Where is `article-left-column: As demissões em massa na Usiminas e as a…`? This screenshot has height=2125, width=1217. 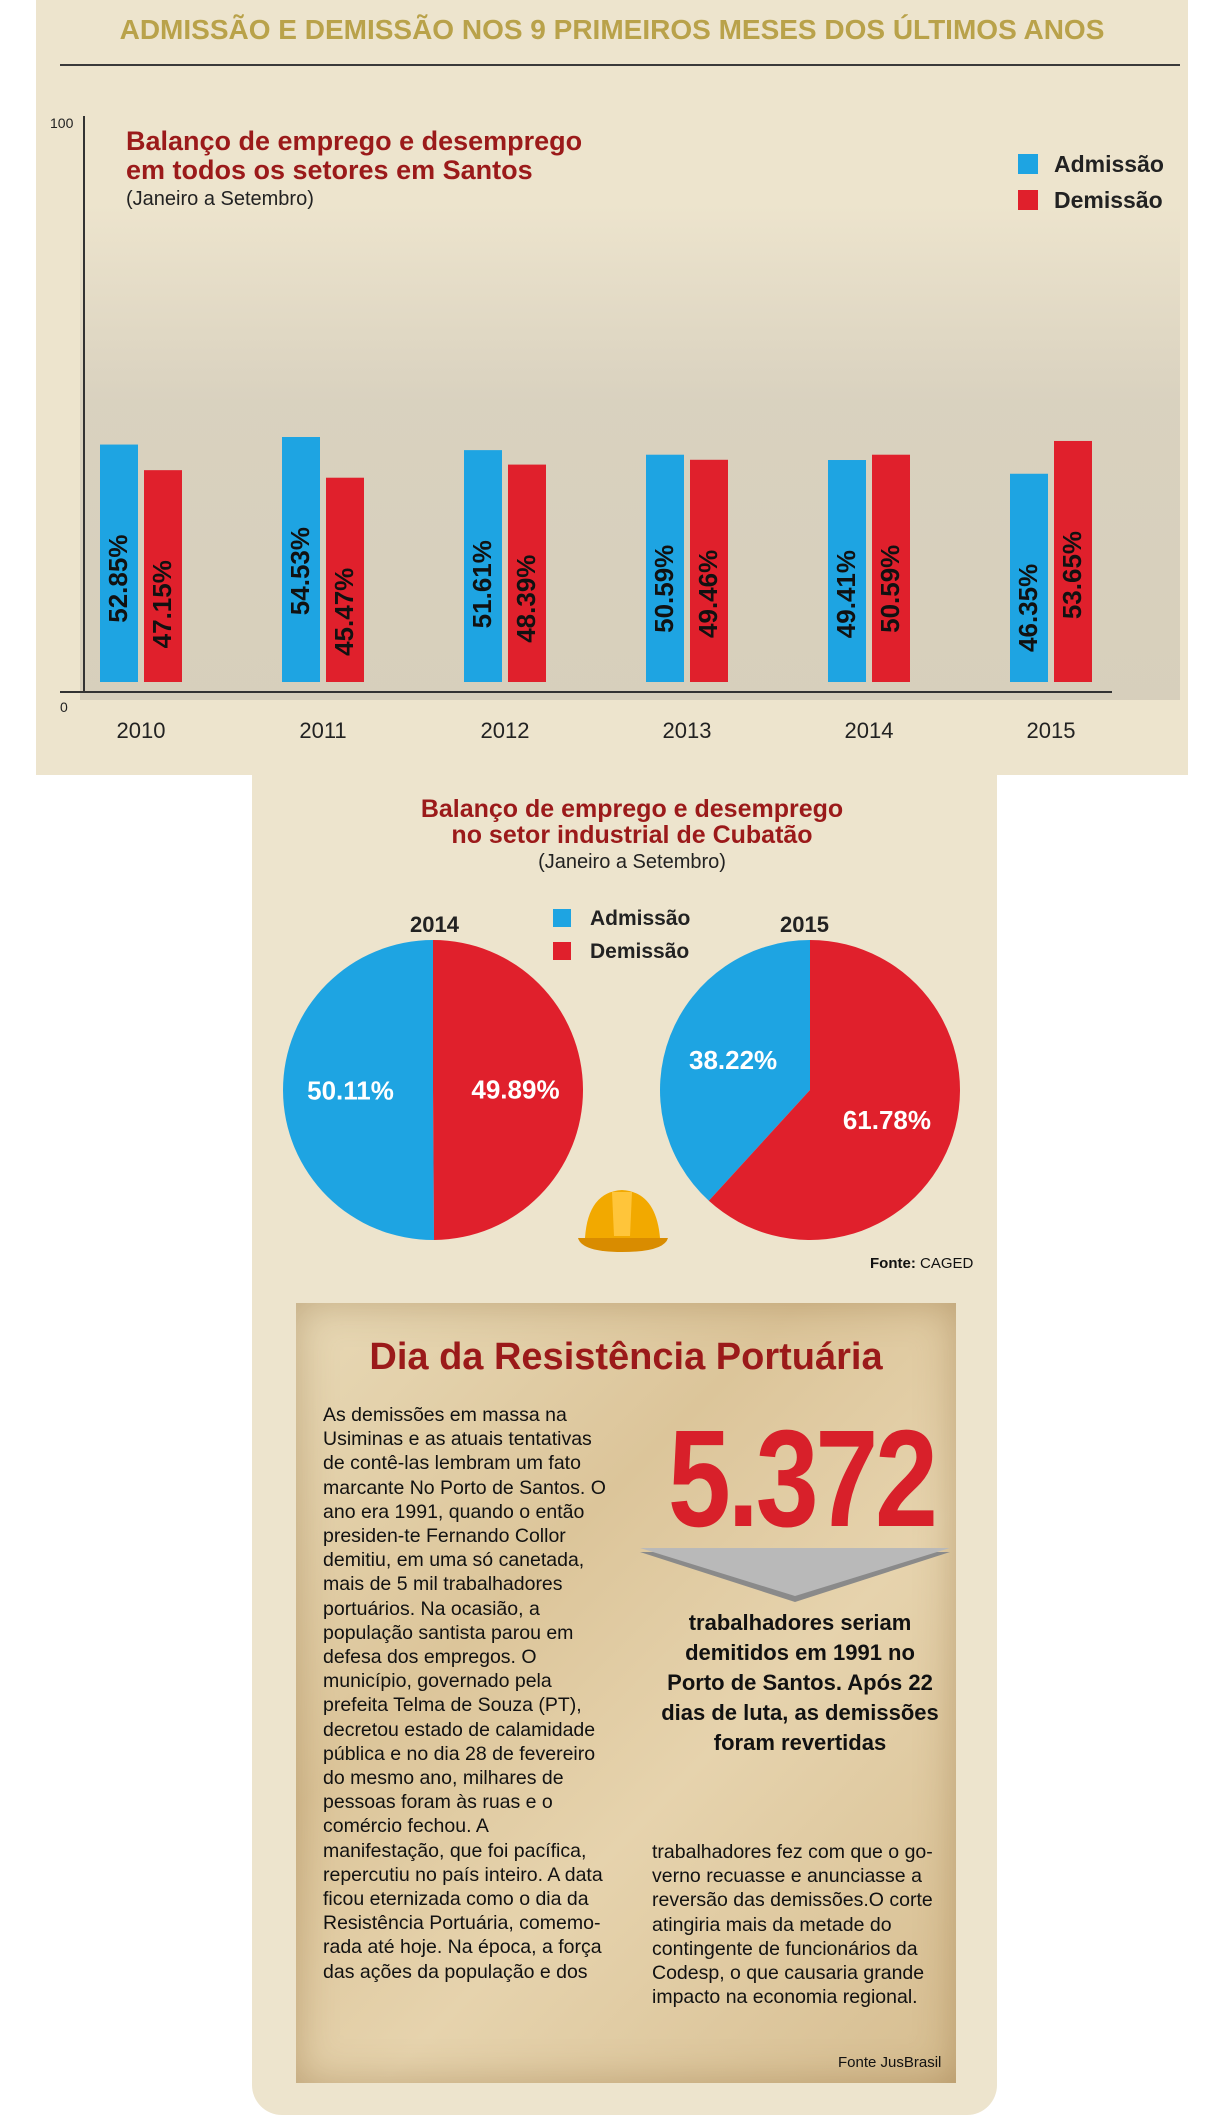 article-left-column: As demissões em massa na Usiminas e as a… is located at coordinates (464, 1693).